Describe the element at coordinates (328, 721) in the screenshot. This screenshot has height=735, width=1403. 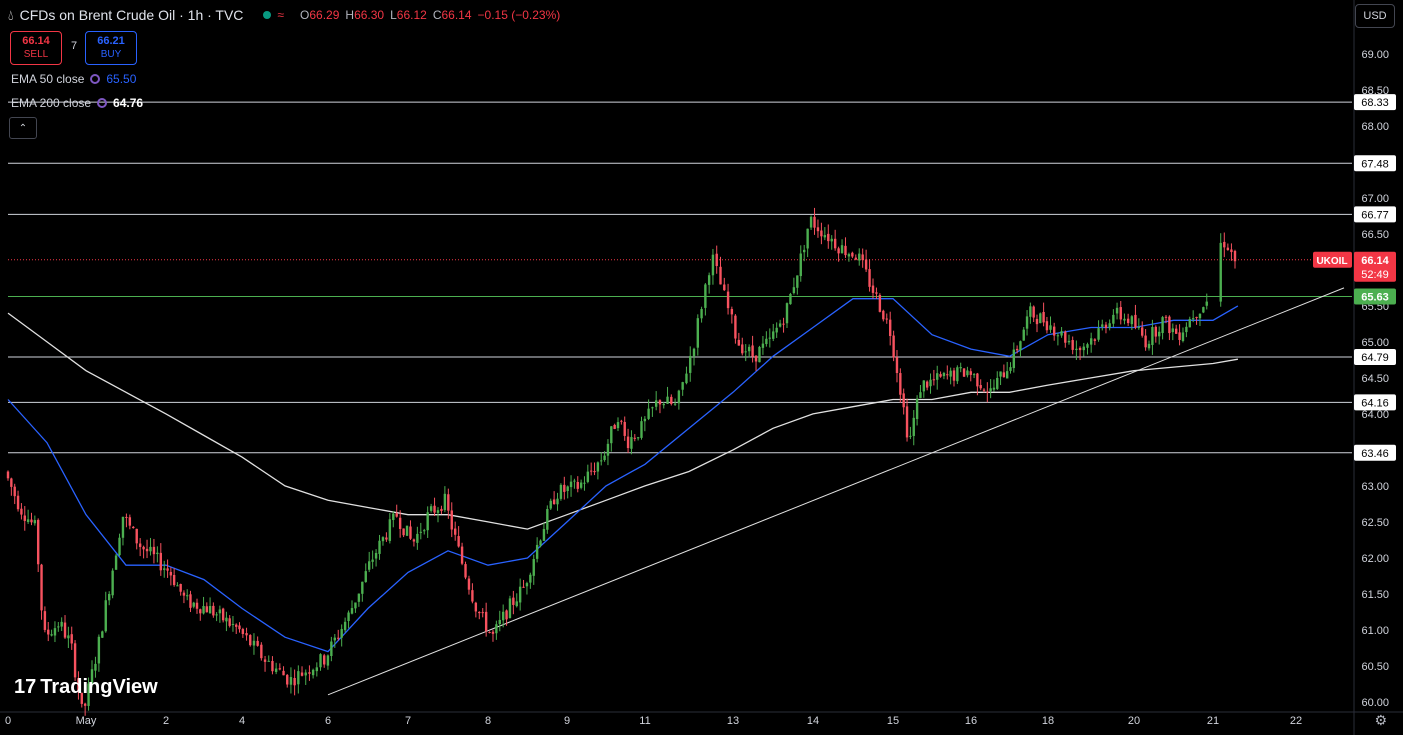
I see `x-tick-label: 6` at that location.